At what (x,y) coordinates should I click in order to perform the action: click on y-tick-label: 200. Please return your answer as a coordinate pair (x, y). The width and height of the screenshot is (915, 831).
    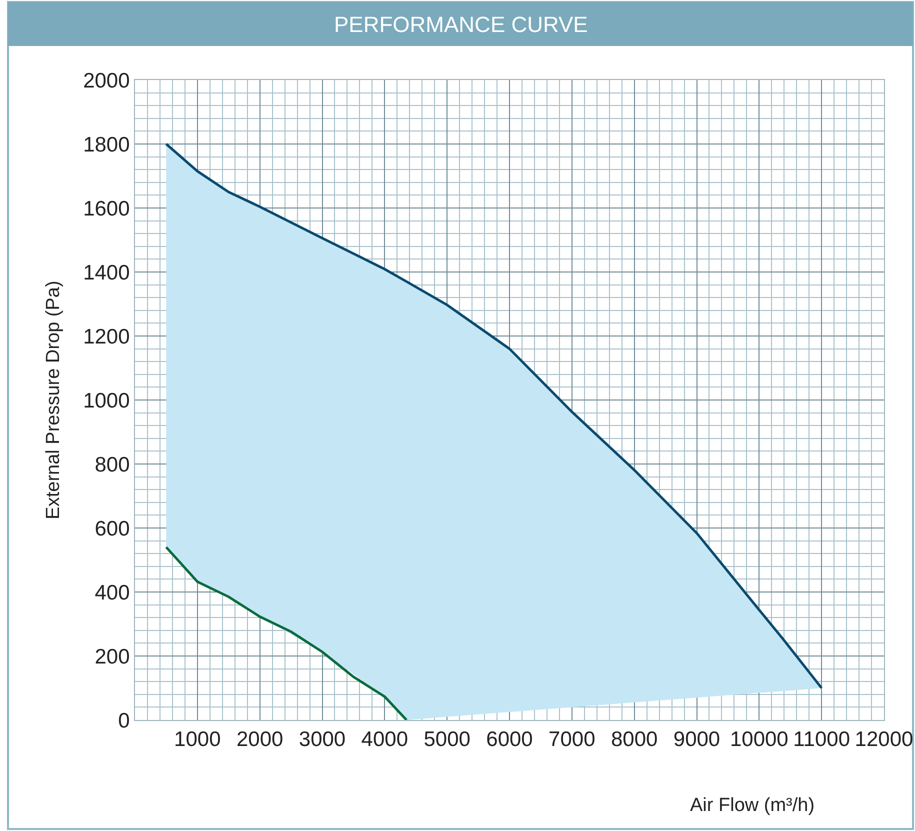
    Looking at the image, I should click on (112, 656).